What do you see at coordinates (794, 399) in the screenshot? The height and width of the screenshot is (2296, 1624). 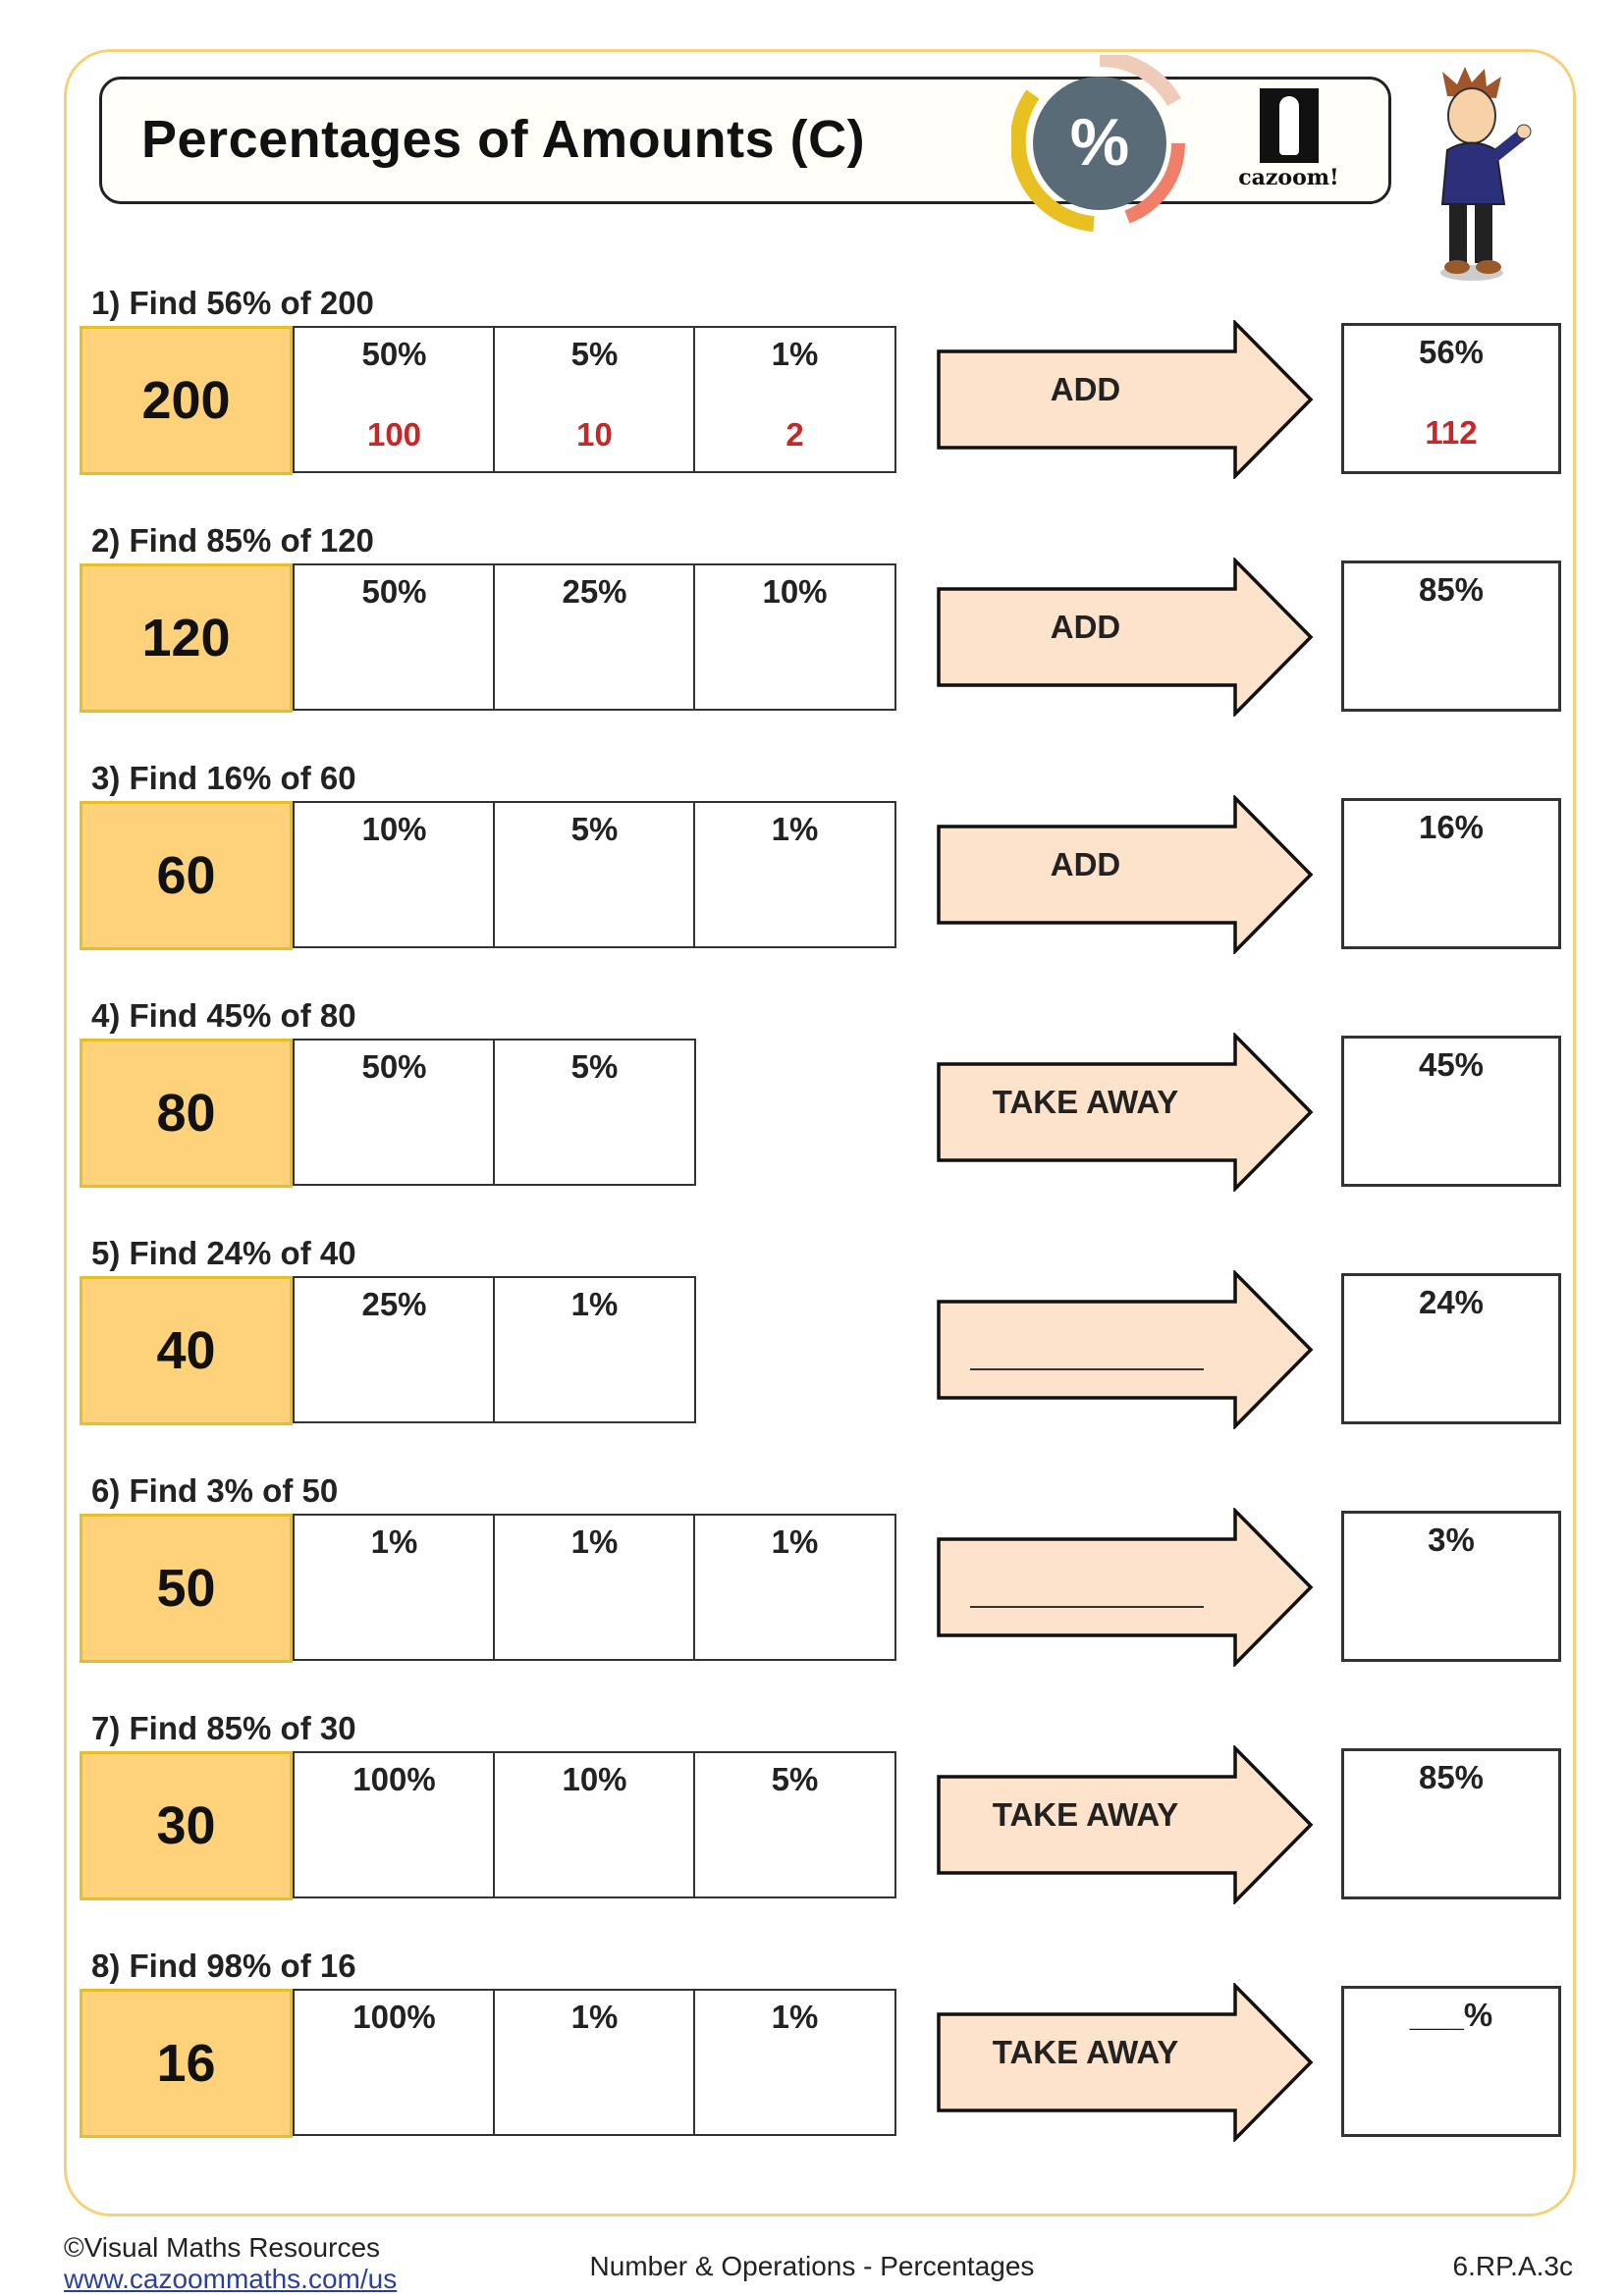 I see `percentage-cell: 1% 2` at bounding box center [794, 399].